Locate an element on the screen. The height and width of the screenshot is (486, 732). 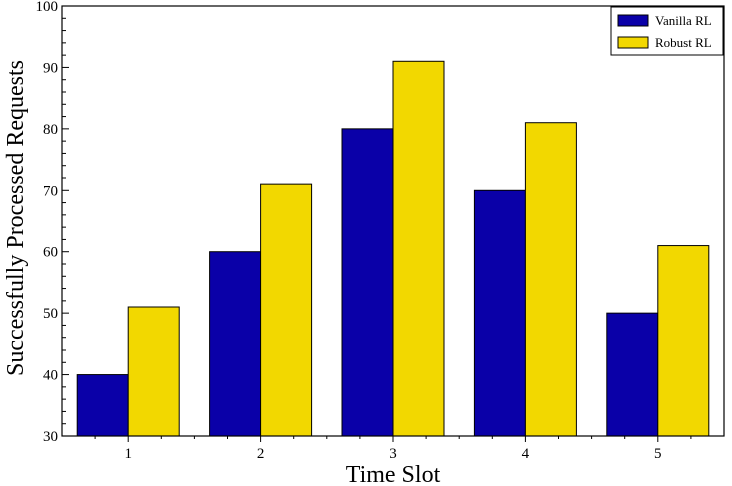
x-tick-label: 3 is located at coordinates (393, 454).